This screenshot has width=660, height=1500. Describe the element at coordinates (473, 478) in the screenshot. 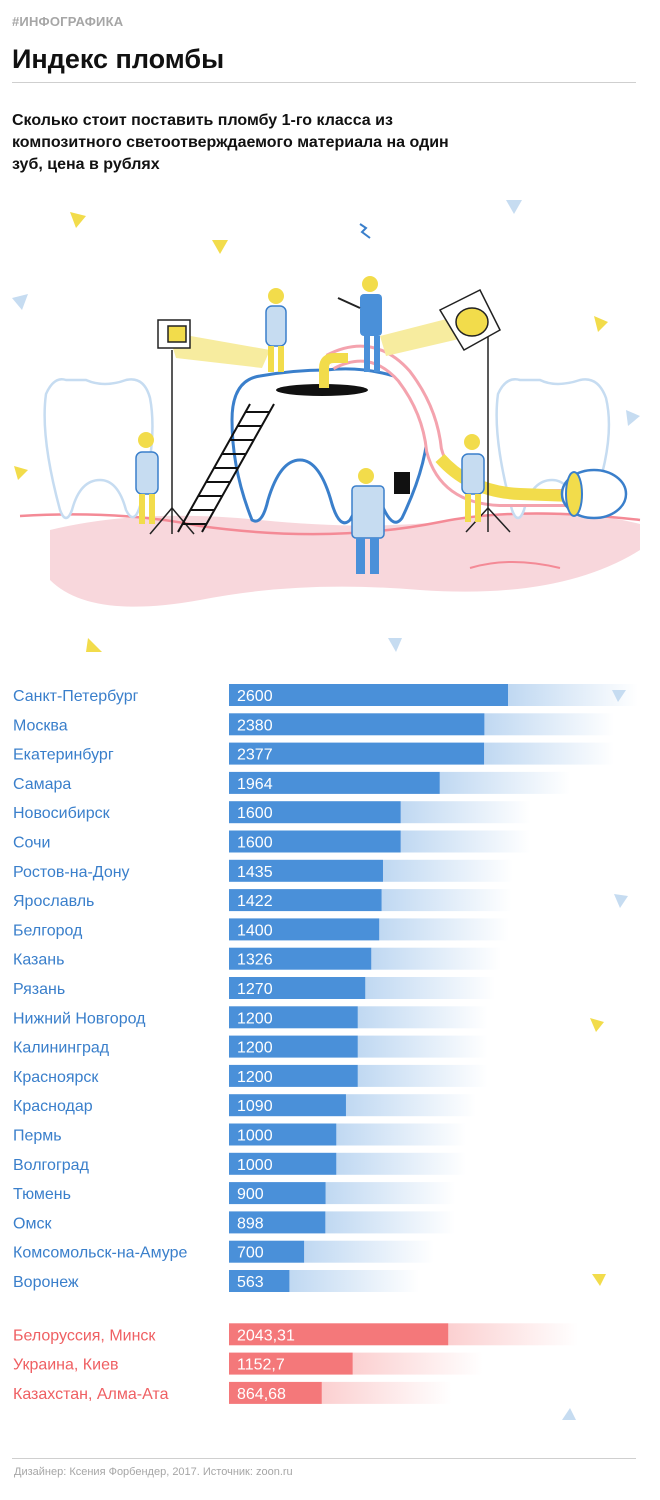

I see `nurse-right` at that location.